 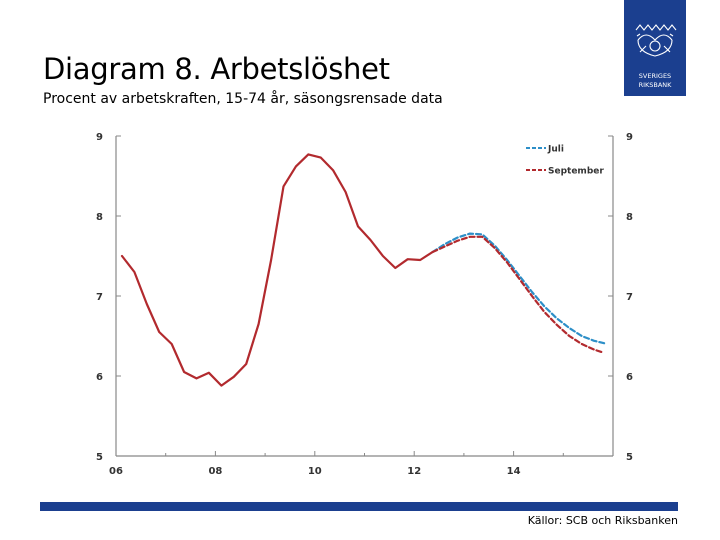 I want to click on y-tick-label-left: 7, so click(x=99, y=297).